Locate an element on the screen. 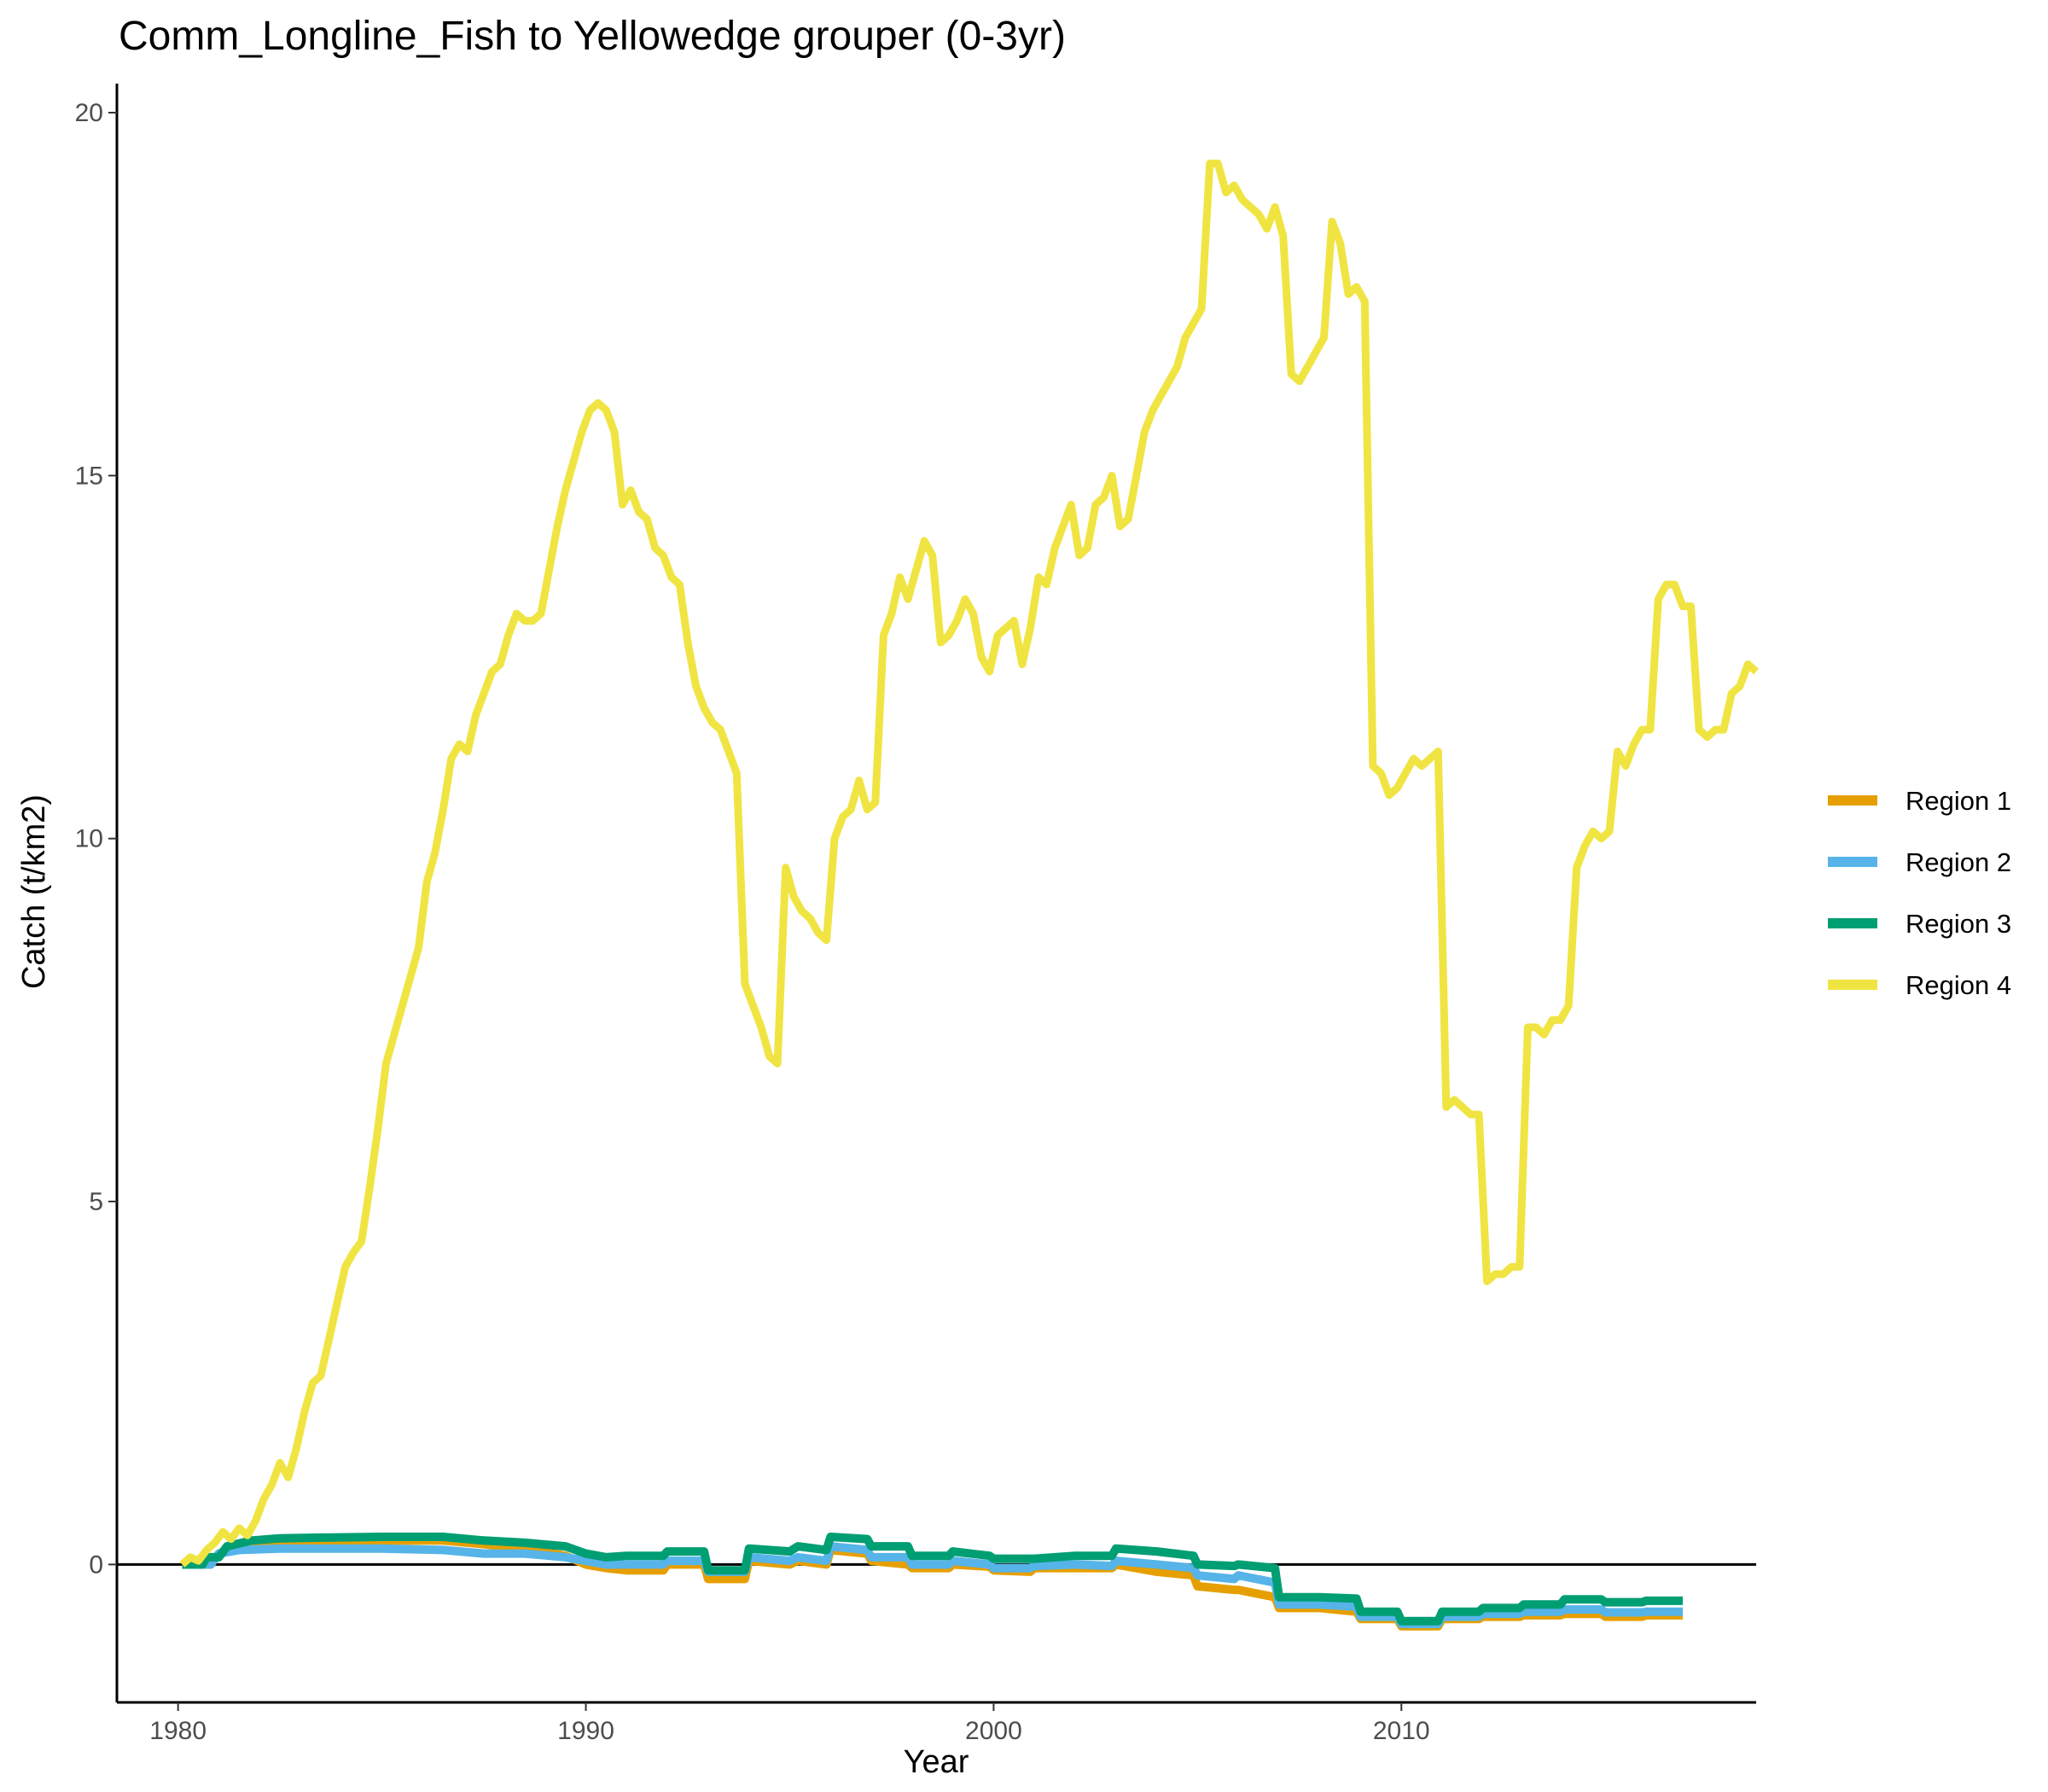 Image resolution: width=2048 pixels, height=1792 pixels. y-axis-title: Catch (t/km2) is located at coordinates (34, 892).